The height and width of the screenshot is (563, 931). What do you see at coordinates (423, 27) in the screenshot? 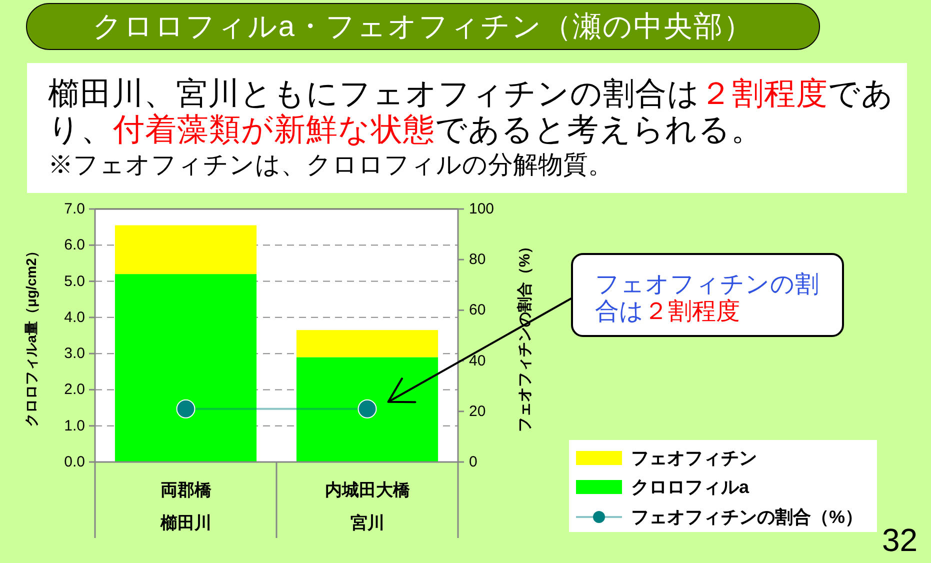
I see `chart-title: クロロフィルa・フェオフィチン（瀬の中央部）` at bounding box center [423, 27].